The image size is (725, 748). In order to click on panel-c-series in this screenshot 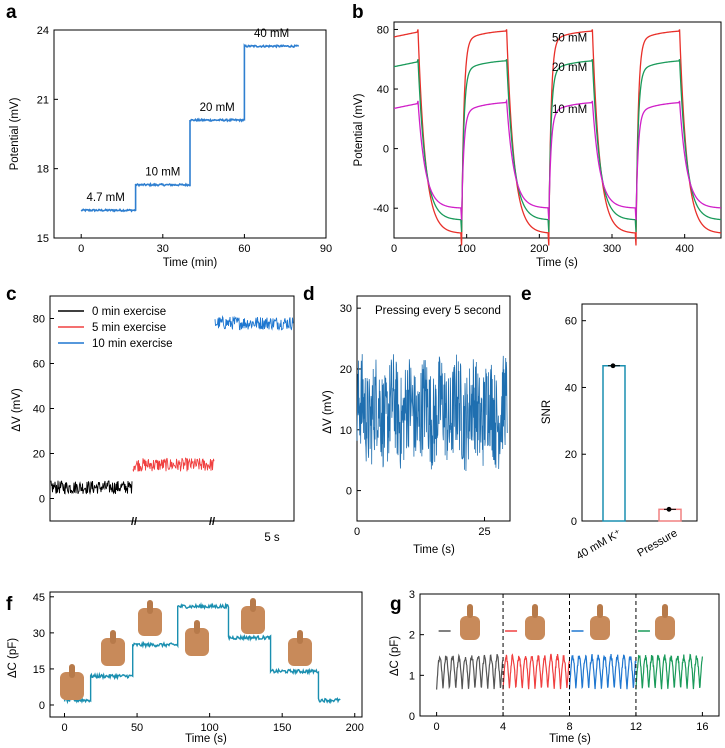, I will do `click(172, 404)`.